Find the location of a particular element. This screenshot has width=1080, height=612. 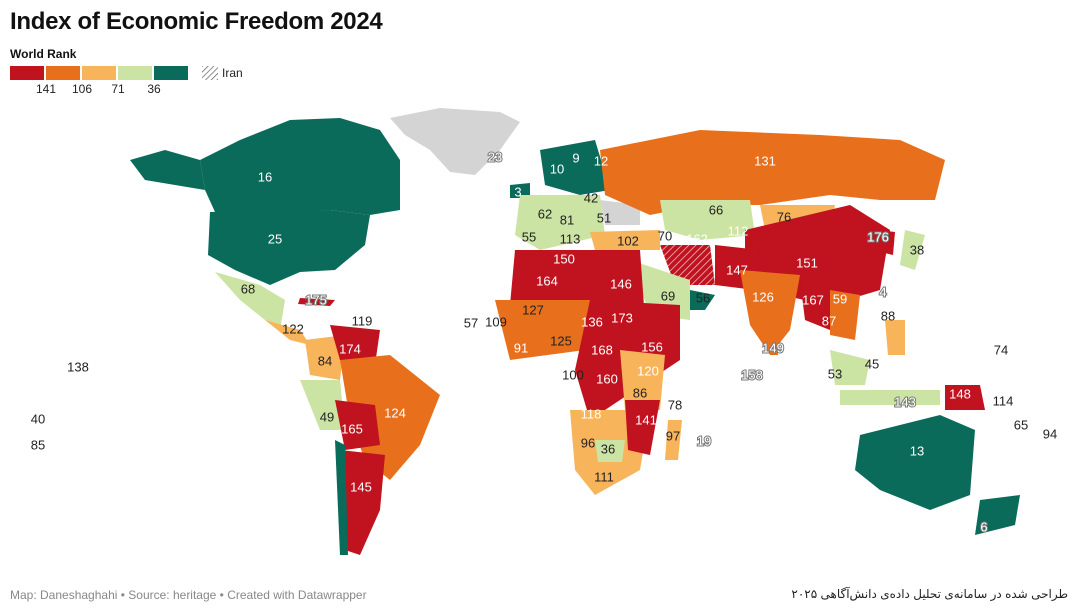

rank-pacific-40: 40 is located at coordinates (38, 418).